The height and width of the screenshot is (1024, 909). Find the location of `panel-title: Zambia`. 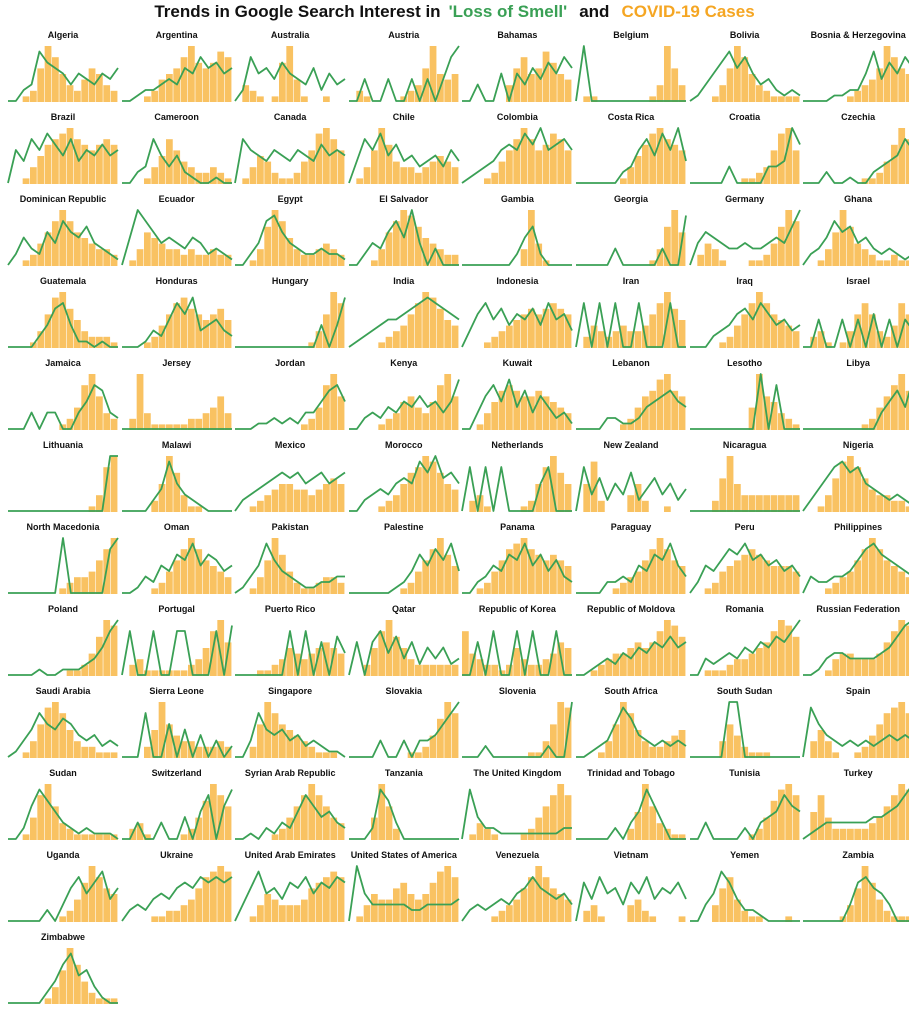

panel-title: Zambia is located at coordinates (858, 855).